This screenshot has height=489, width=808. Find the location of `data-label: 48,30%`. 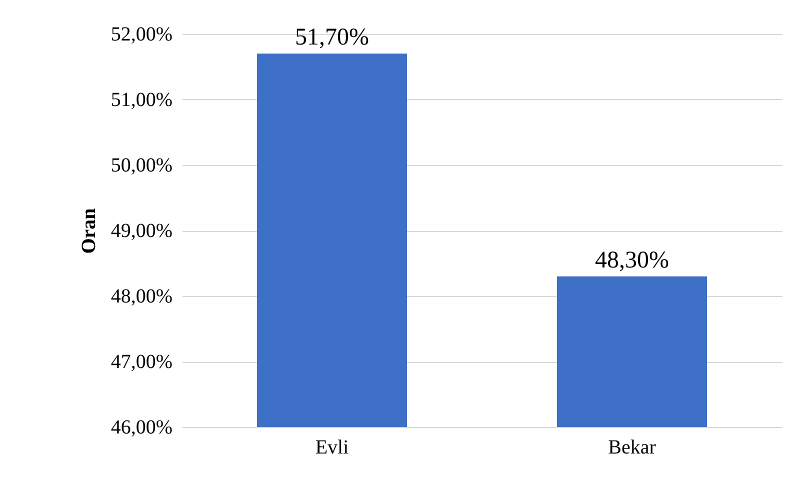

data-label: 48,30% is located at coordinates (632, 260).